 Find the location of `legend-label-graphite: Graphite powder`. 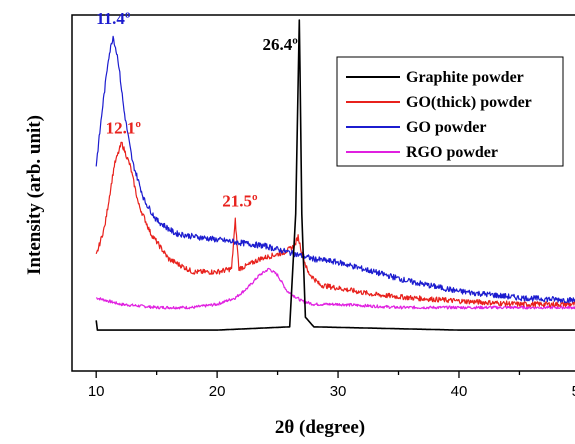

legend-label-graphite: Graphite powder is located at coordinates (465, 77).